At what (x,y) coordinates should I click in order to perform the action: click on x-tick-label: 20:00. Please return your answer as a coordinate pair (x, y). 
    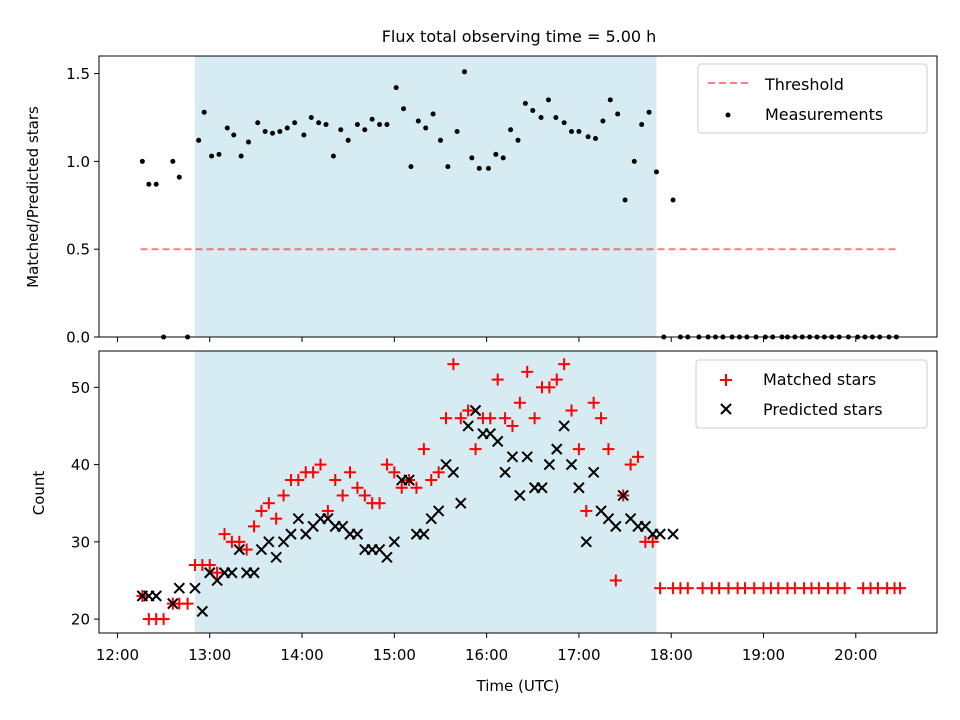
    Looking at the image, I should click on (855, 655).